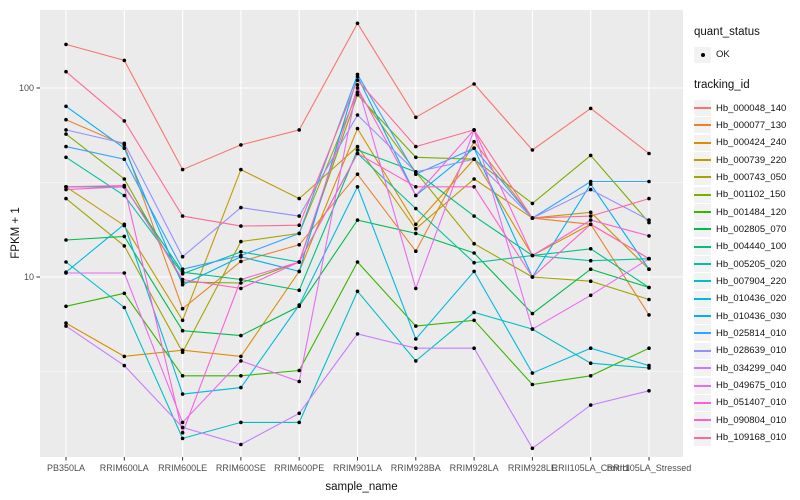  What do you see at coordinates (746, 264) in the screenshot?
I see `legend-item-Hb_005205_020: Hb_005205_020` at bounding box center [746, 264].